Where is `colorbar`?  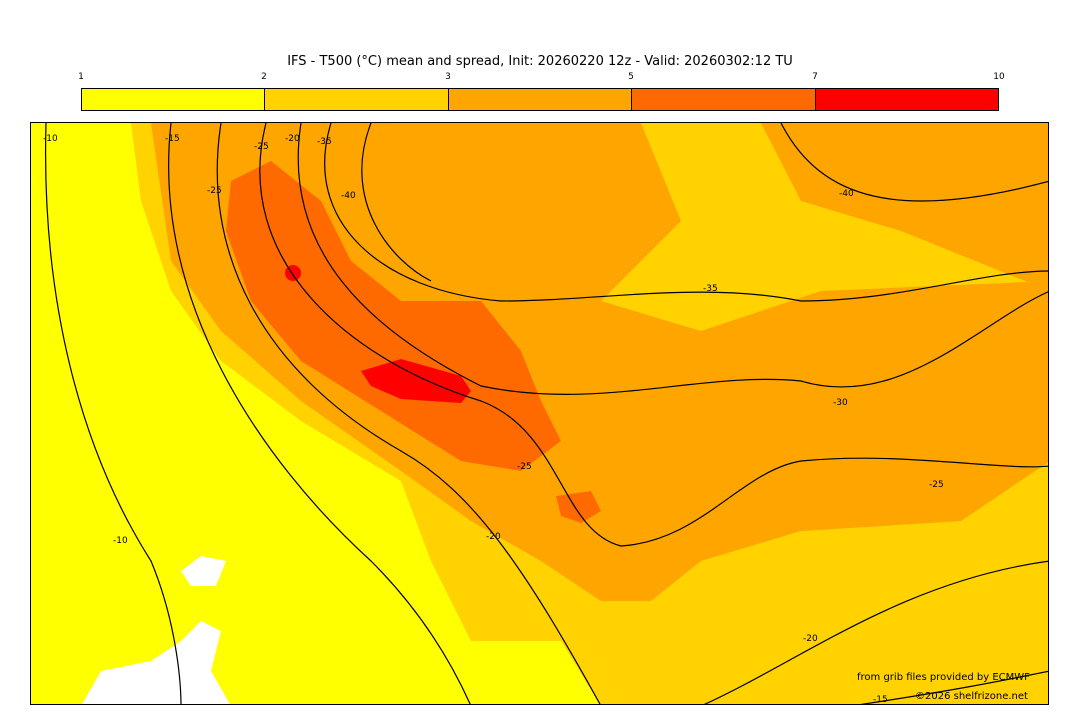 colorbar is located at coordinates (540, 99).